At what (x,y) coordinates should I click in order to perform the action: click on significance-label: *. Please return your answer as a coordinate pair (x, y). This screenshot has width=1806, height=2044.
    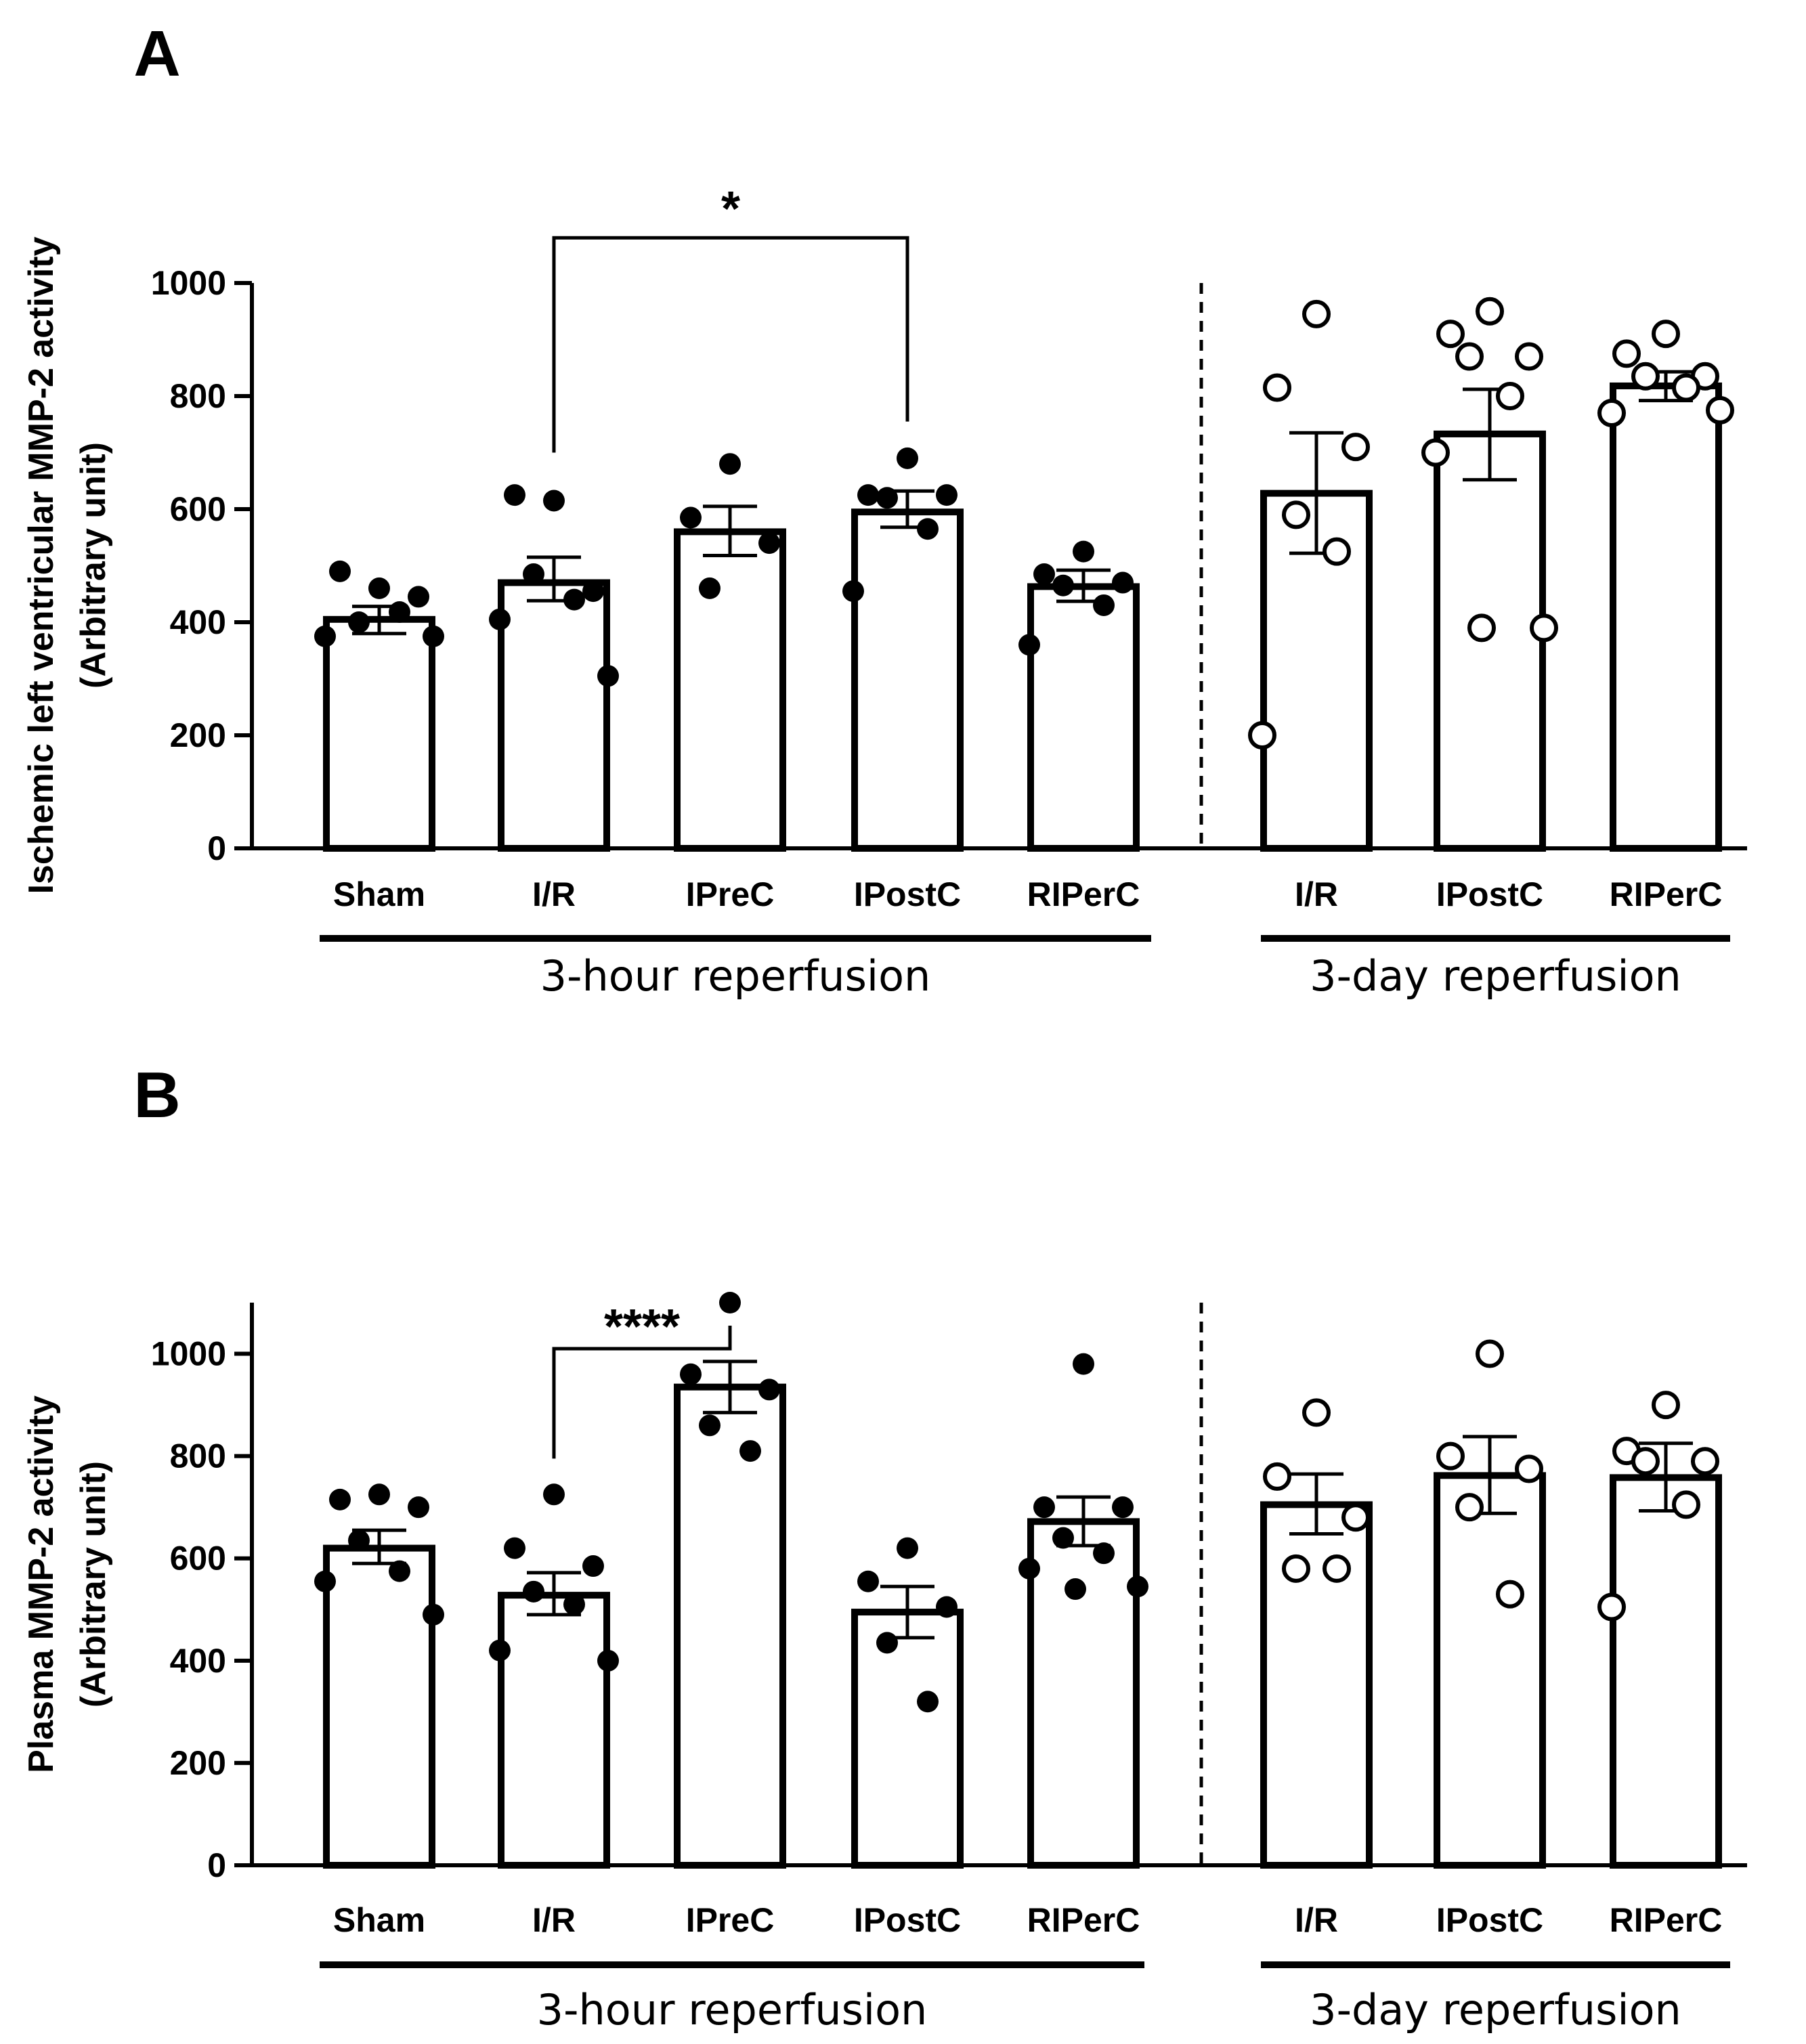
    Looking at the image, I should click on (730, 209).